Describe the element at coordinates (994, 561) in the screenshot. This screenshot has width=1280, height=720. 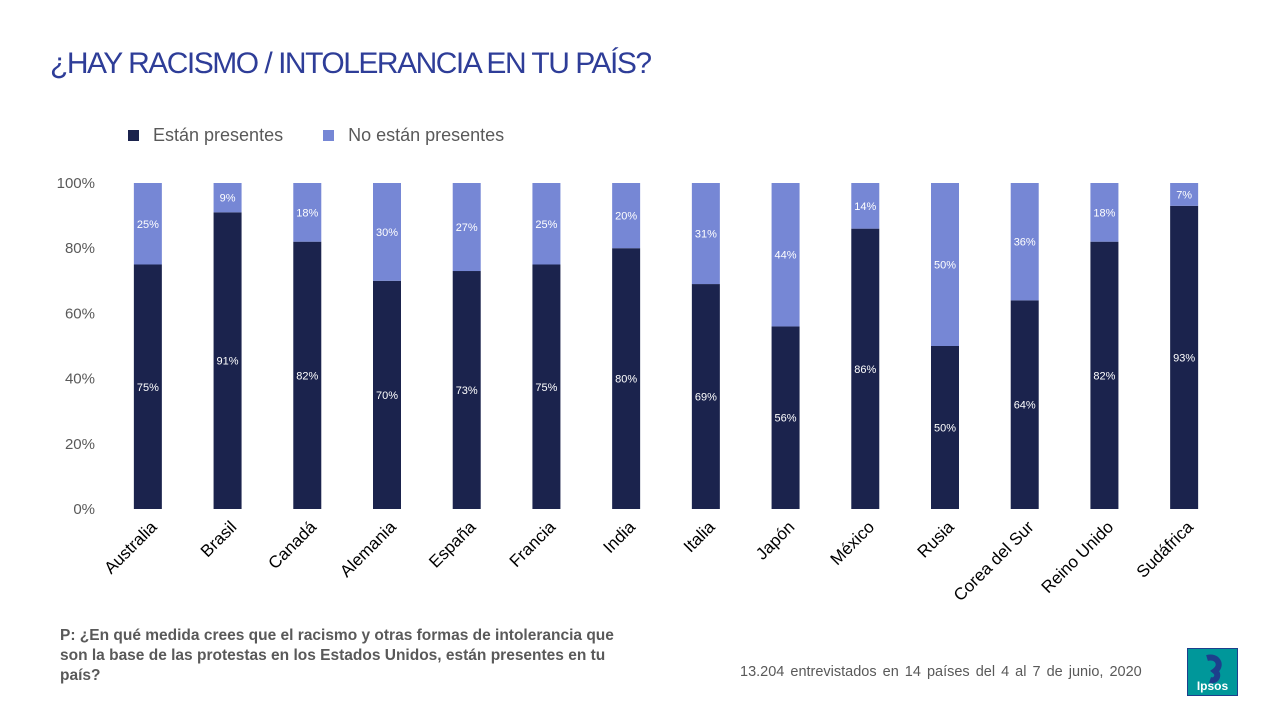
I see `x-tick-label: Corea del Sur` at that location.